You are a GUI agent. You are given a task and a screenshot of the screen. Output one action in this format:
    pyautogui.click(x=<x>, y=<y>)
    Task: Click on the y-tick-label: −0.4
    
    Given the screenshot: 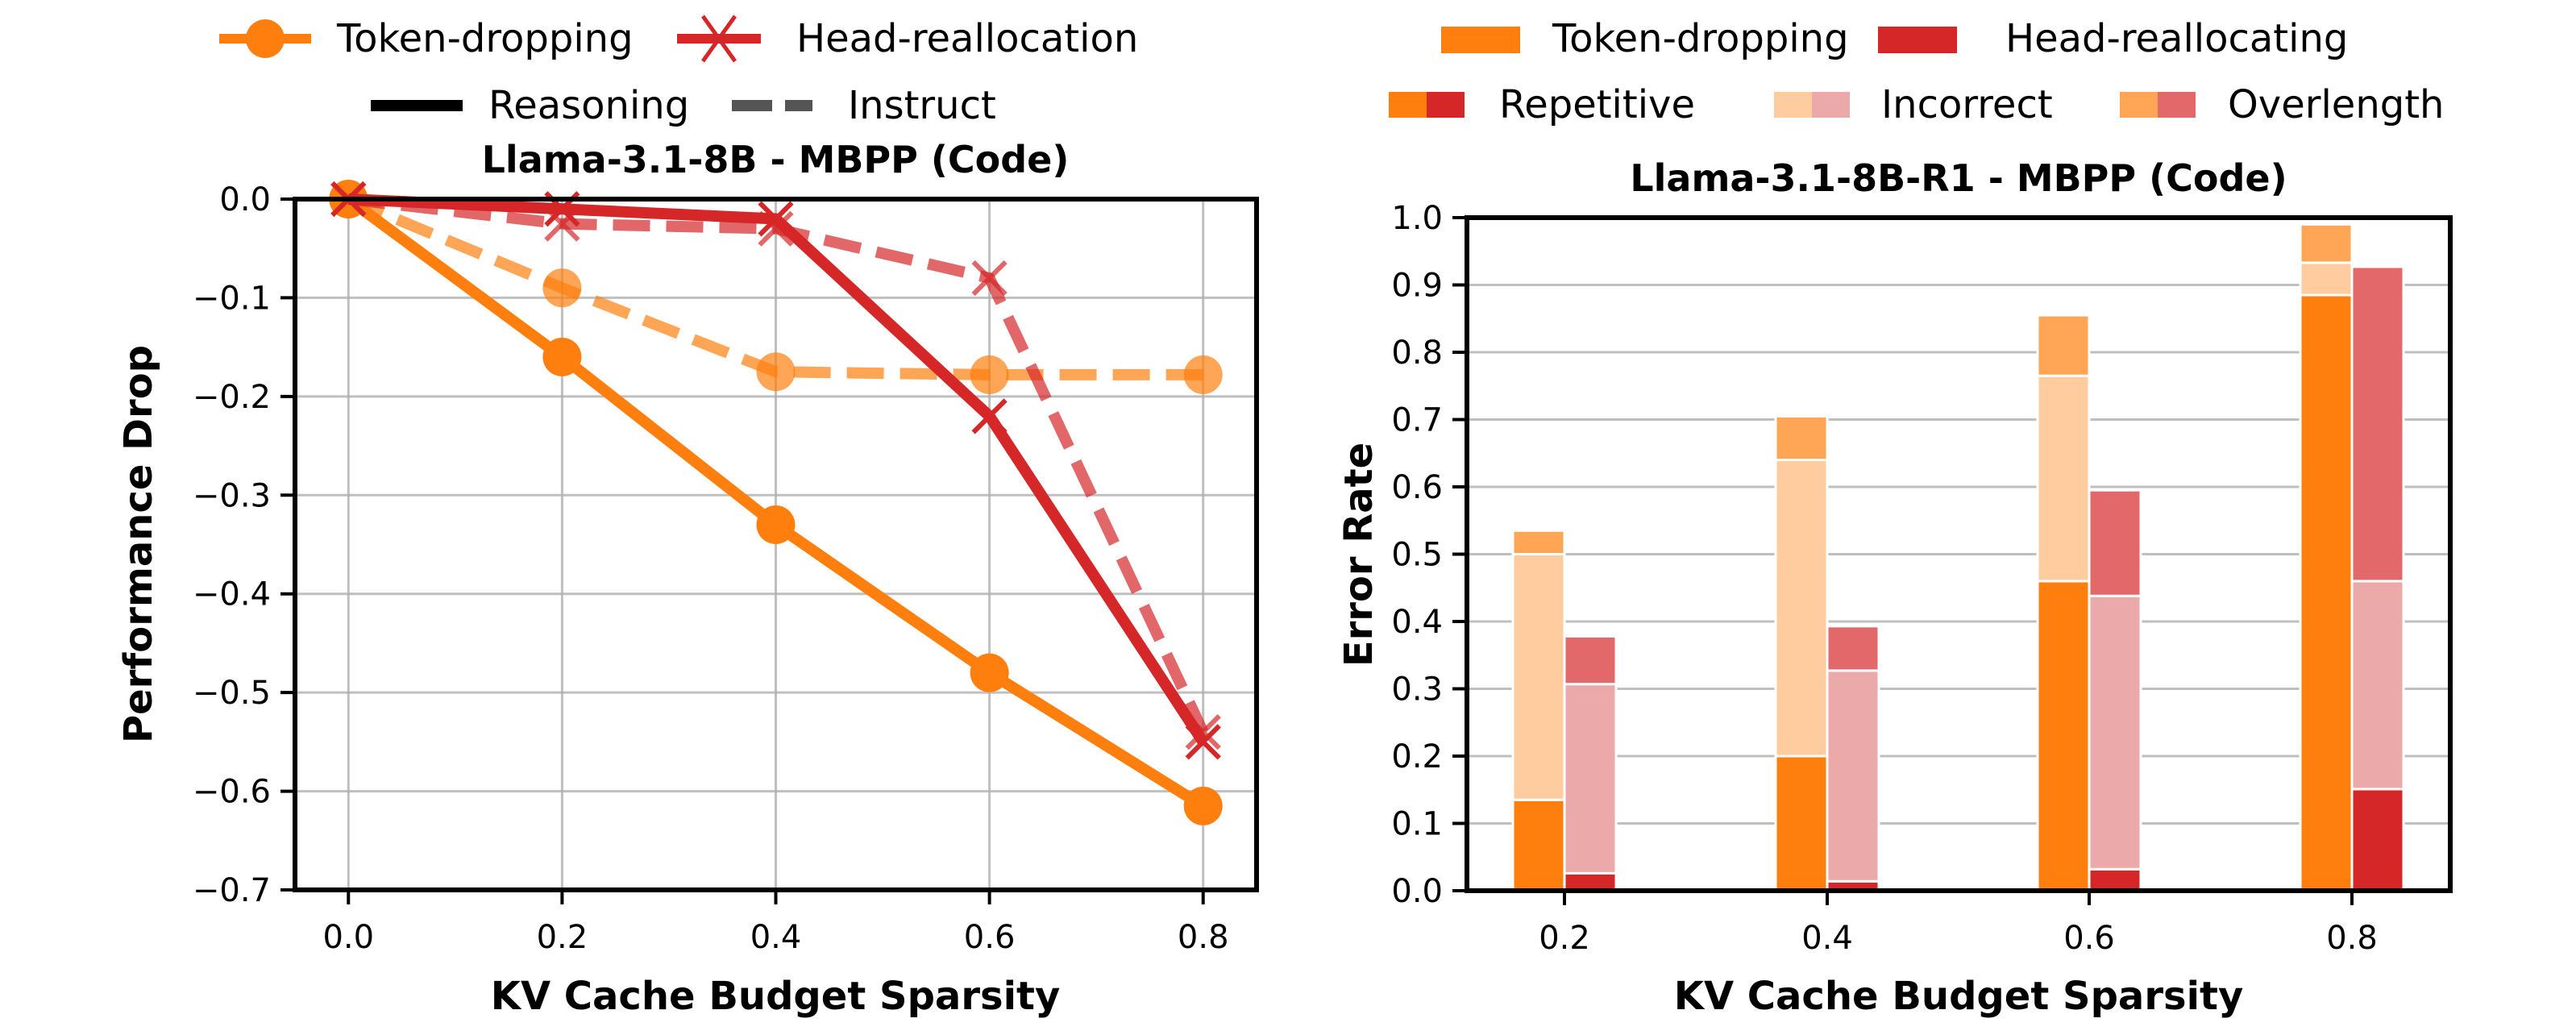 What is the action you would take?
    pyautogui.click(x=232, y=594)
    